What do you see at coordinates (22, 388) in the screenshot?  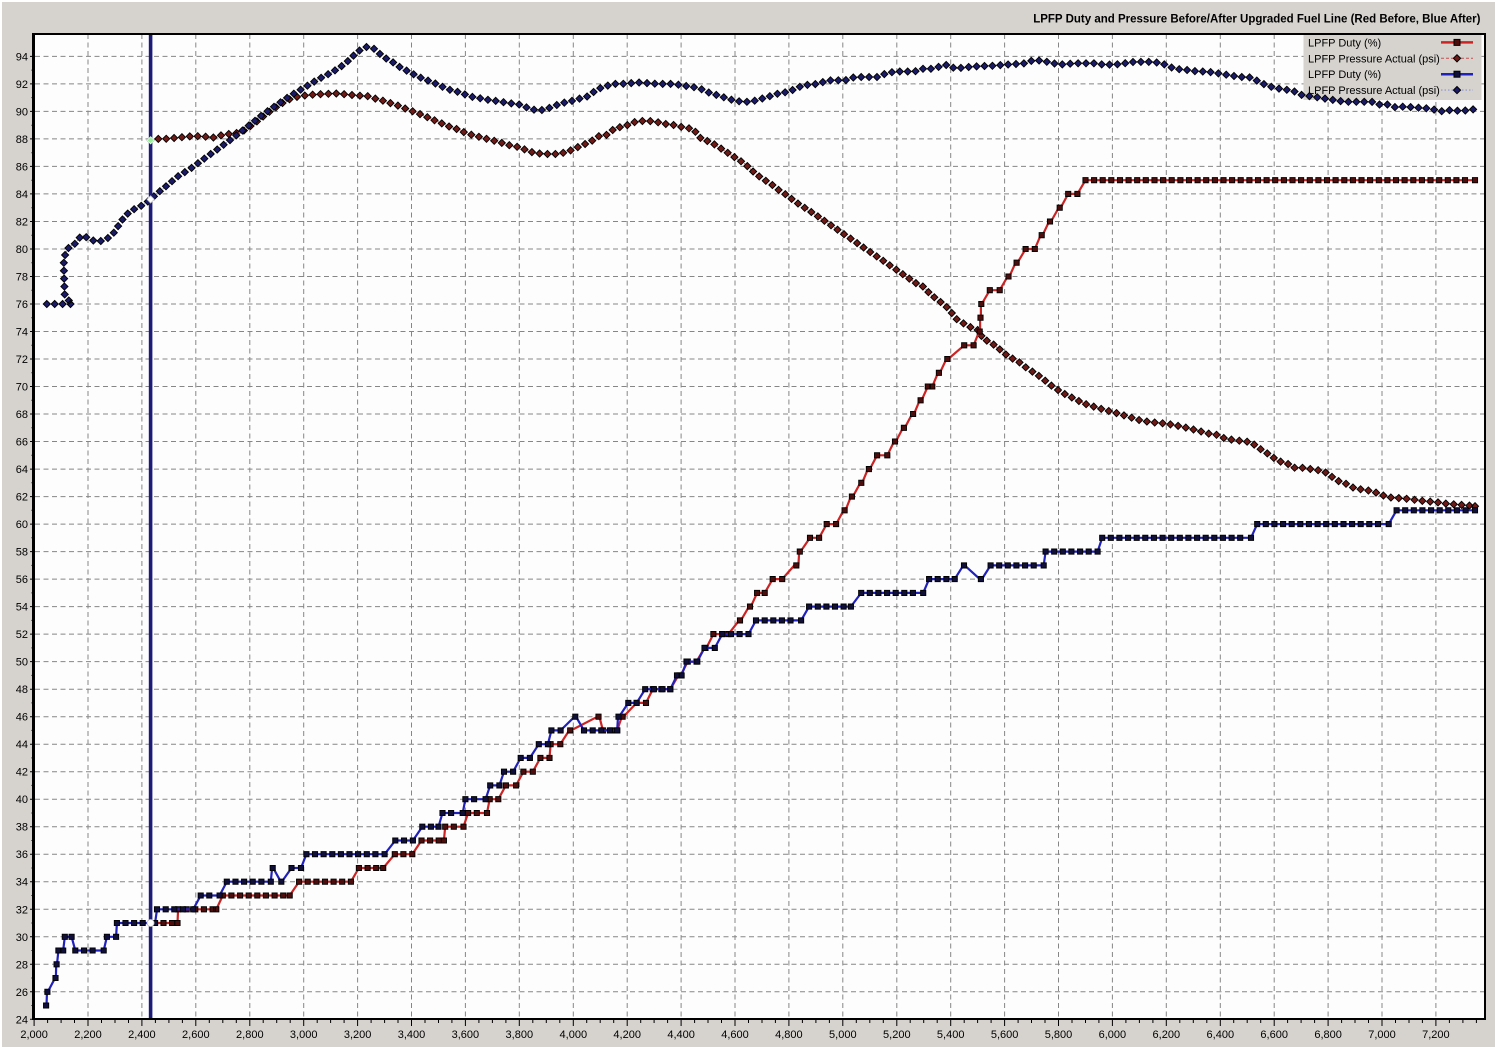 I see `svg-text: 70` at bounding box center [22, 388].